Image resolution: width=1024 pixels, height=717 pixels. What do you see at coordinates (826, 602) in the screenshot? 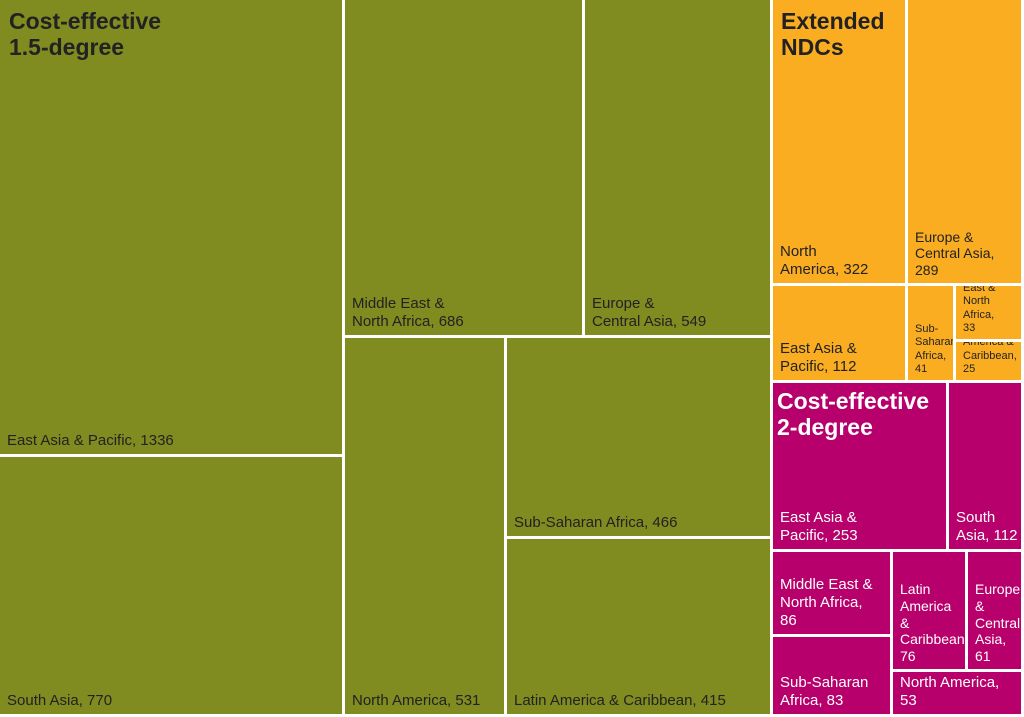
I see `tile-label: Middle East & North Africa, 86` at bounding box center [826, 602].